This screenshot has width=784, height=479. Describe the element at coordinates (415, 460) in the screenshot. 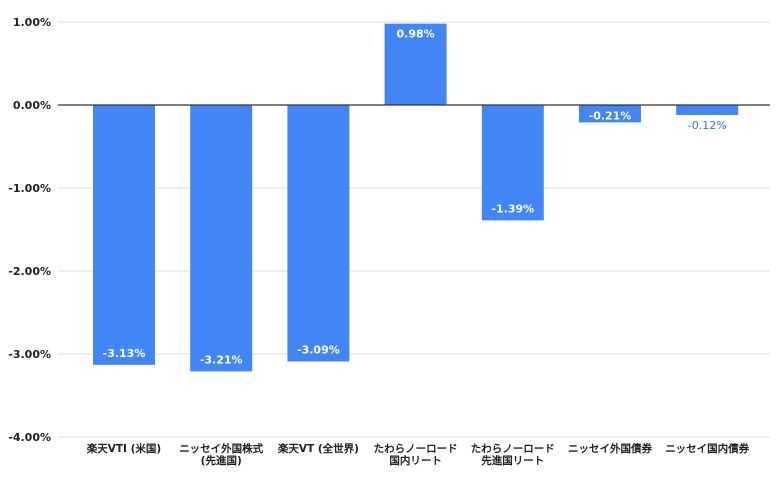

I see `x-category-label: 国内リート` at that location.